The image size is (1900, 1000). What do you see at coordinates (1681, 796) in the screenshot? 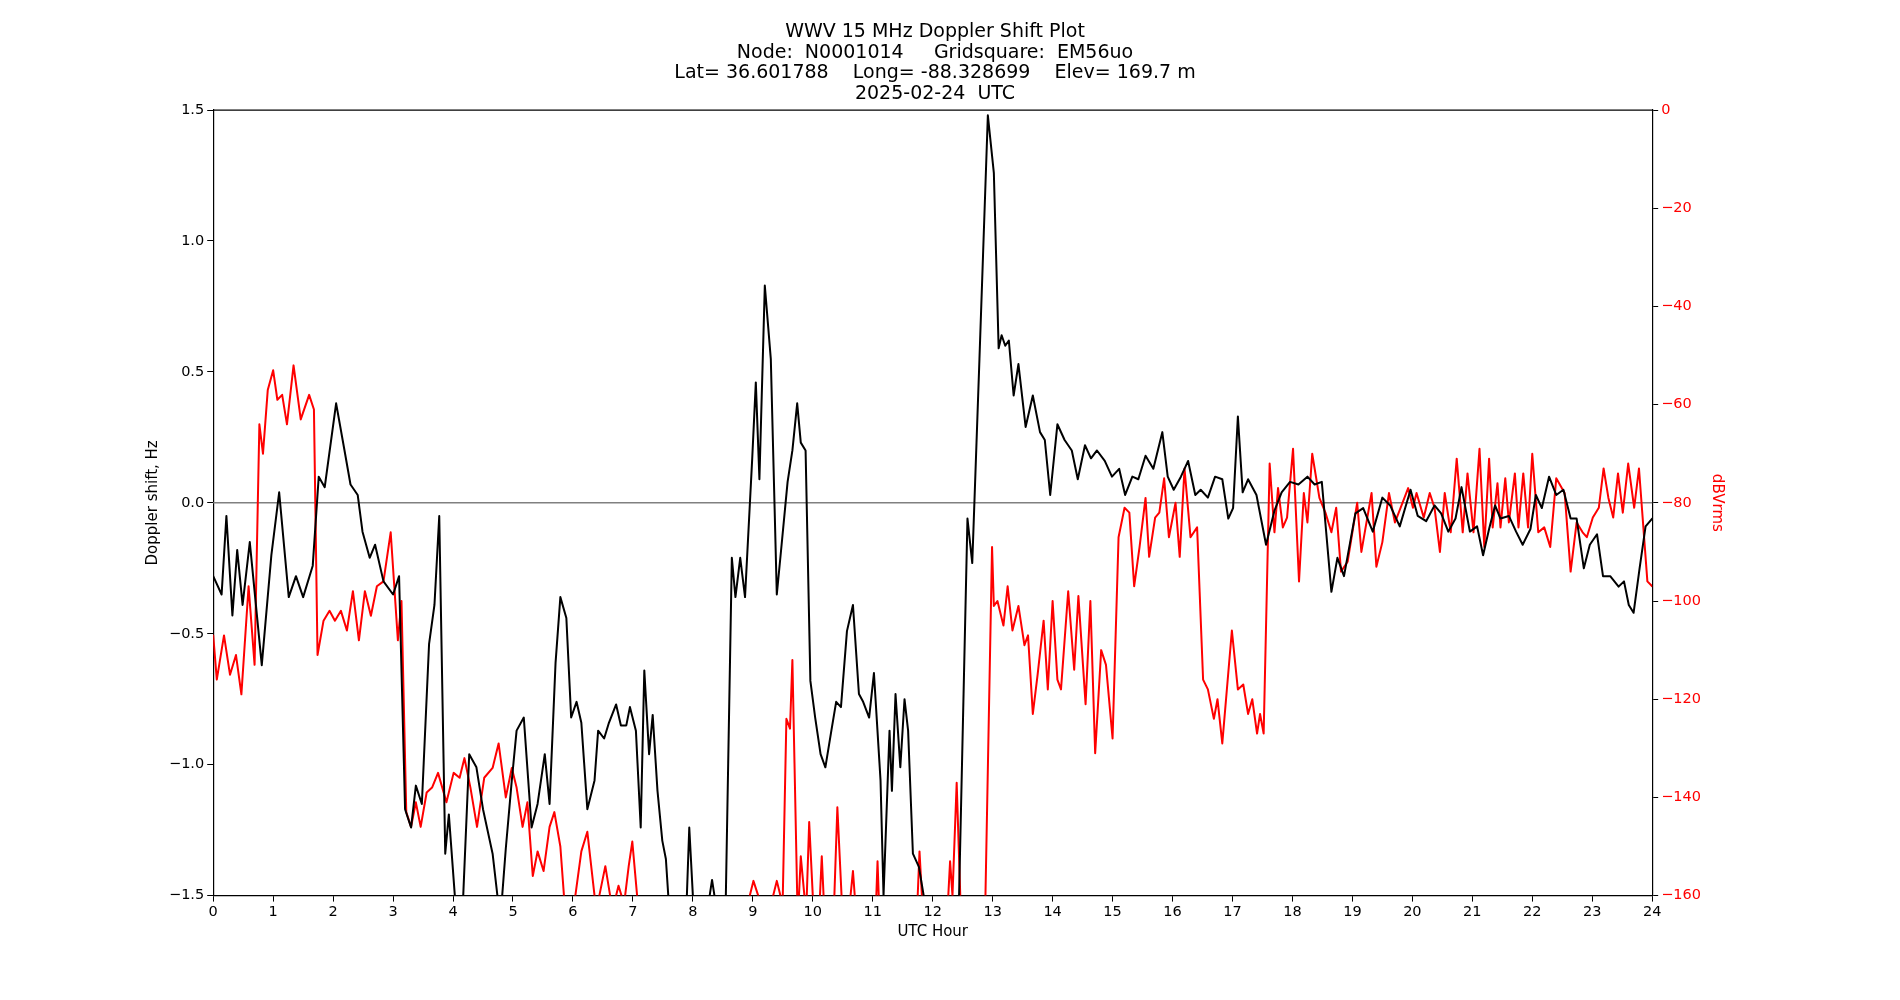
I see `y2-tick-label: −140` at bounding box center [1681, 796].